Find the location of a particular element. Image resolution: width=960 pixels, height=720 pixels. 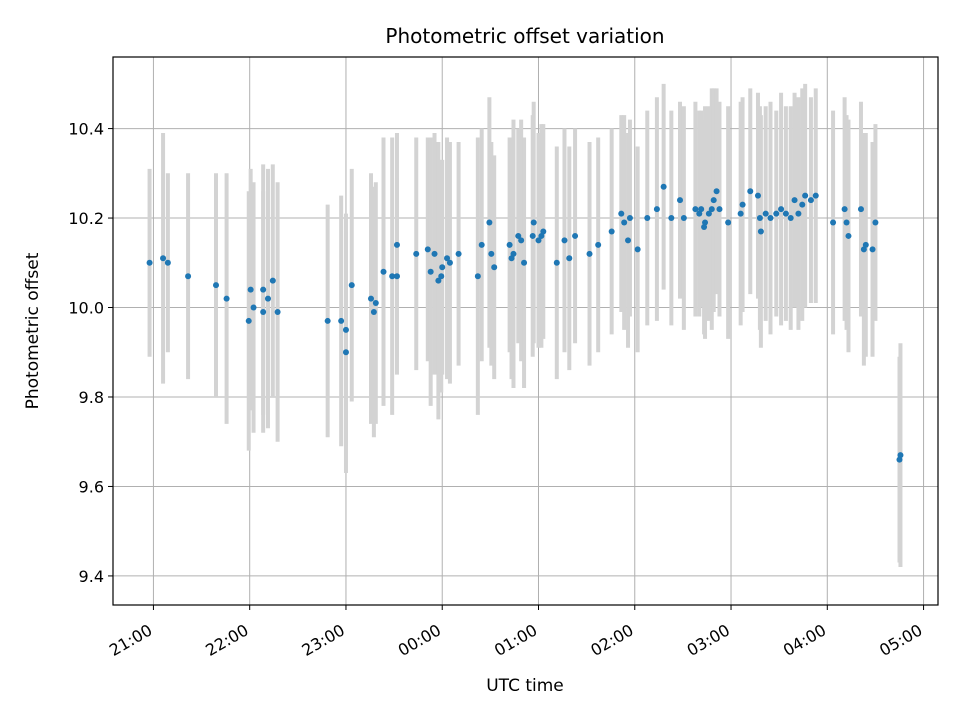

x-axis-label: UTC time is located at coordinates (525, 686).